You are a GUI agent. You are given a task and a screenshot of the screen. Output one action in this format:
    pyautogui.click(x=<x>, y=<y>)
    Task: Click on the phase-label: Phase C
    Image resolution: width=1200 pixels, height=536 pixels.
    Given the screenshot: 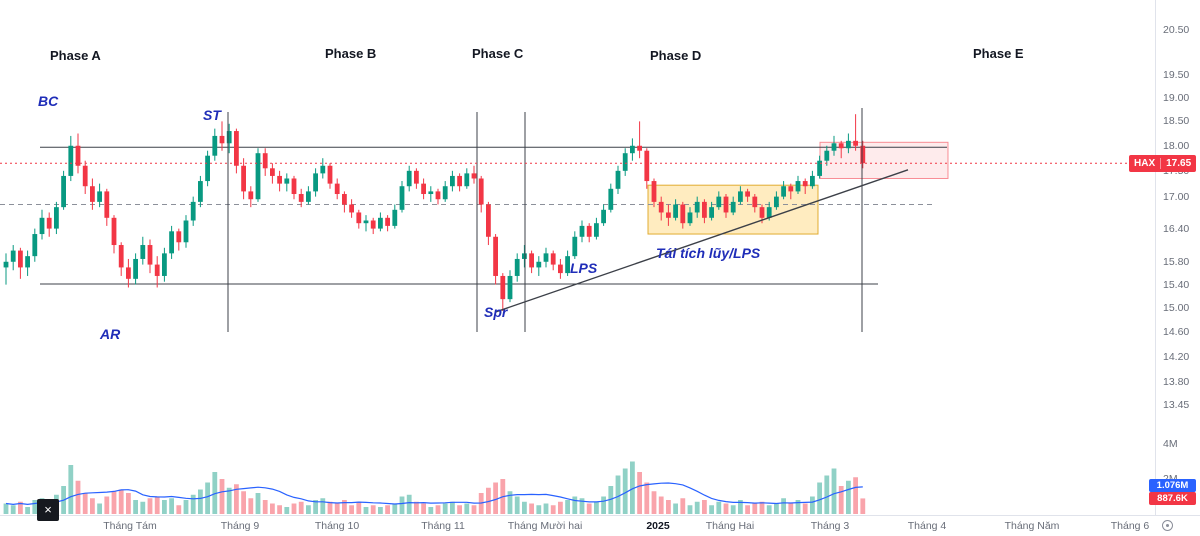 What is the action you would take?
    pyautogui.click(x=498, y=53)
    